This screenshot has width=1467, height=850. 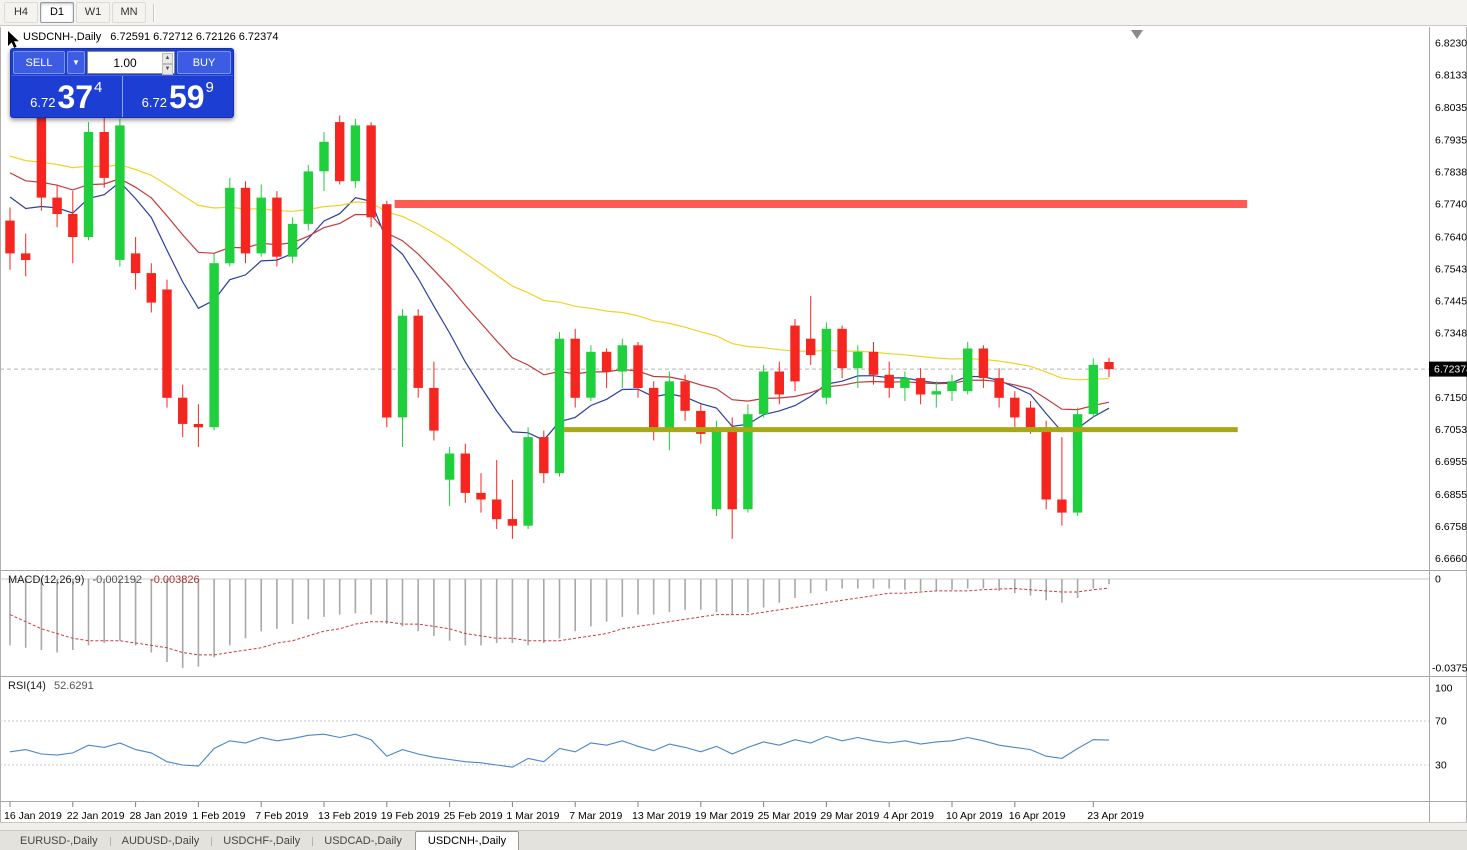 I want to click on timeframe-button-h4: H4, so click(x=21, y=12).